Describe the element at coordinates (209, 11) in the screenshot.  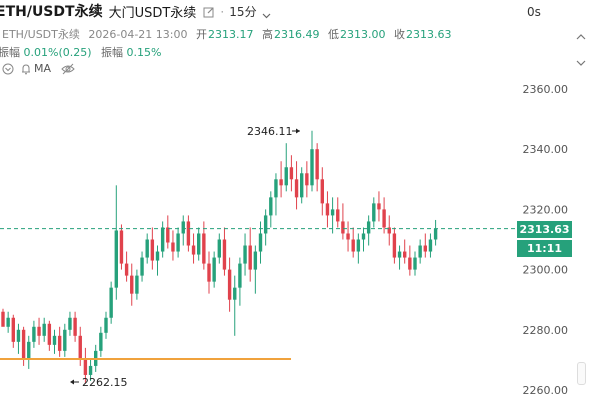
I see `edit-icon` at that location.